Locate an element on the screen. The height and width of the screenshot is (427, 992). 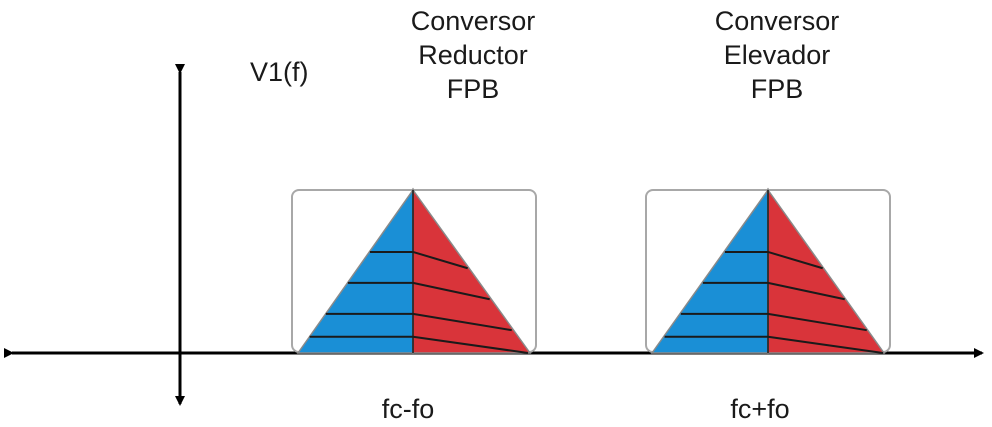
spectrum-block-reductor is located at coordinates (414, 270).